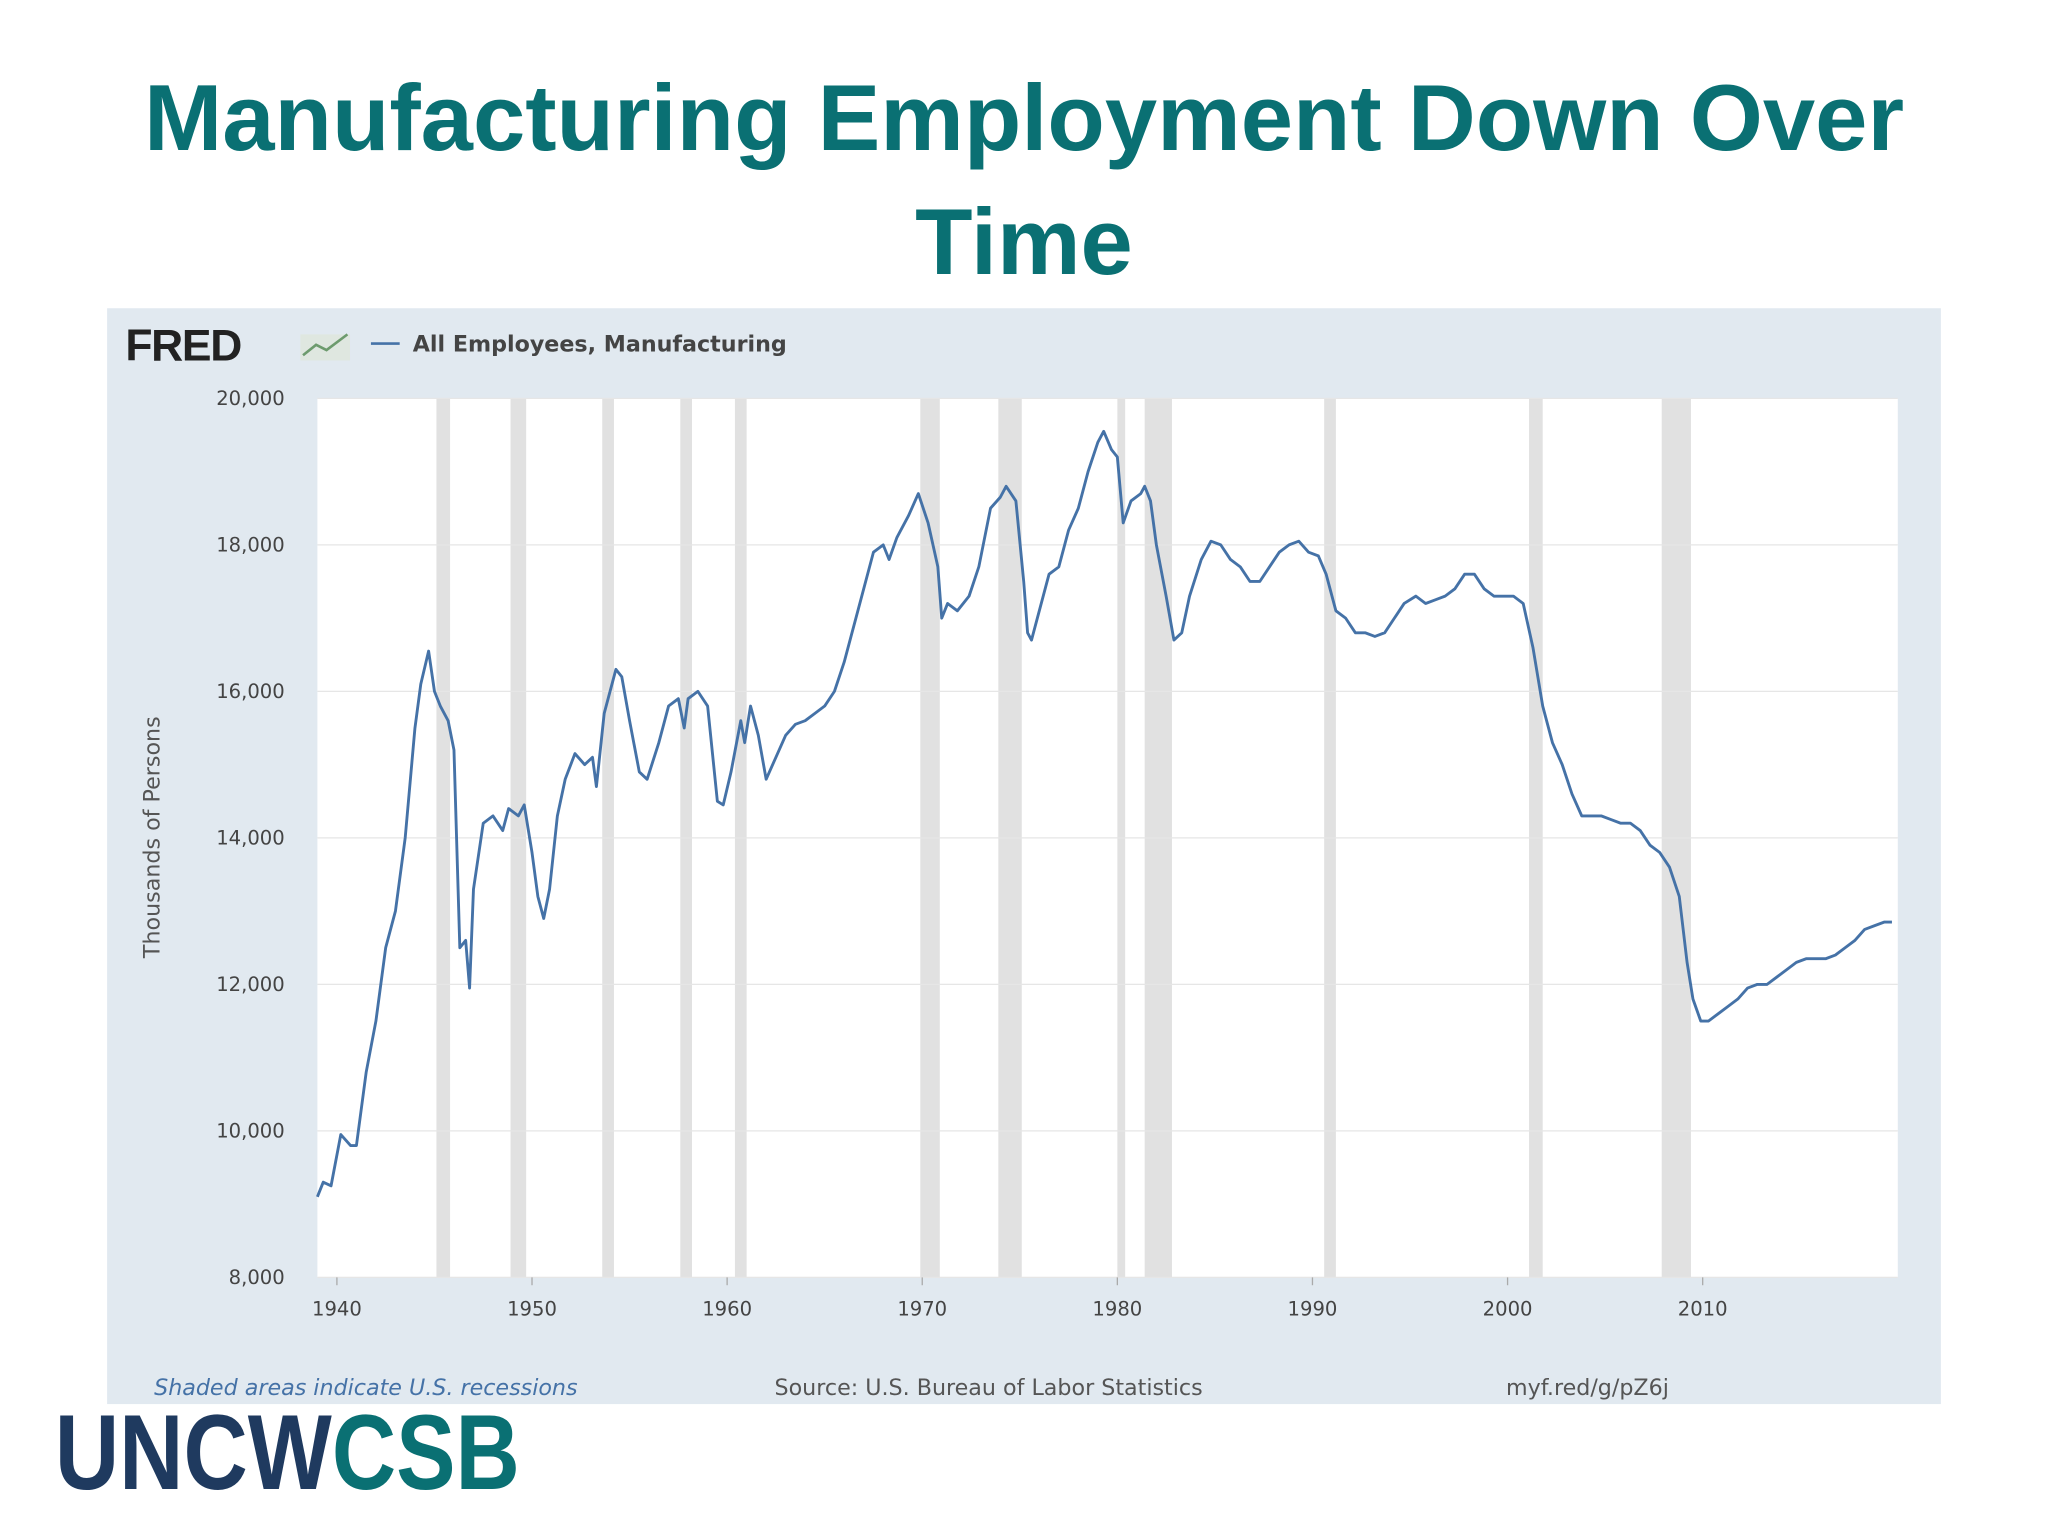  I want to click on y-tick-label: 20,000, so click(250, 398).